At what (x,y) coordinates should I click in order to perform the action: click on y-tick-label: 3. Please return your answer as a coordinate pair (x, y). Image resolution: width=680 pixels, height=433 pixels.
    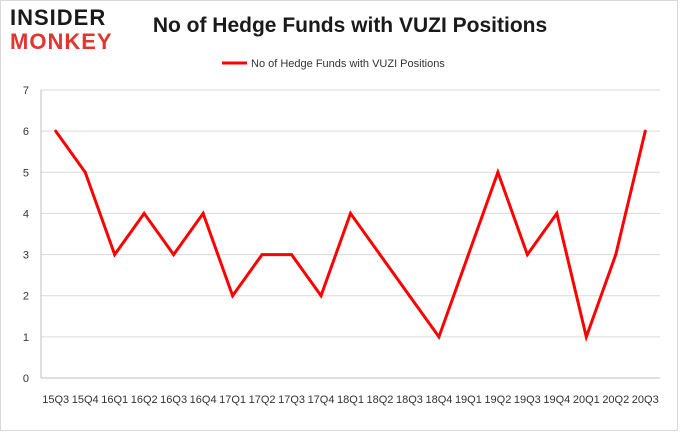
    Looking at the image, I should click on (26, 256).